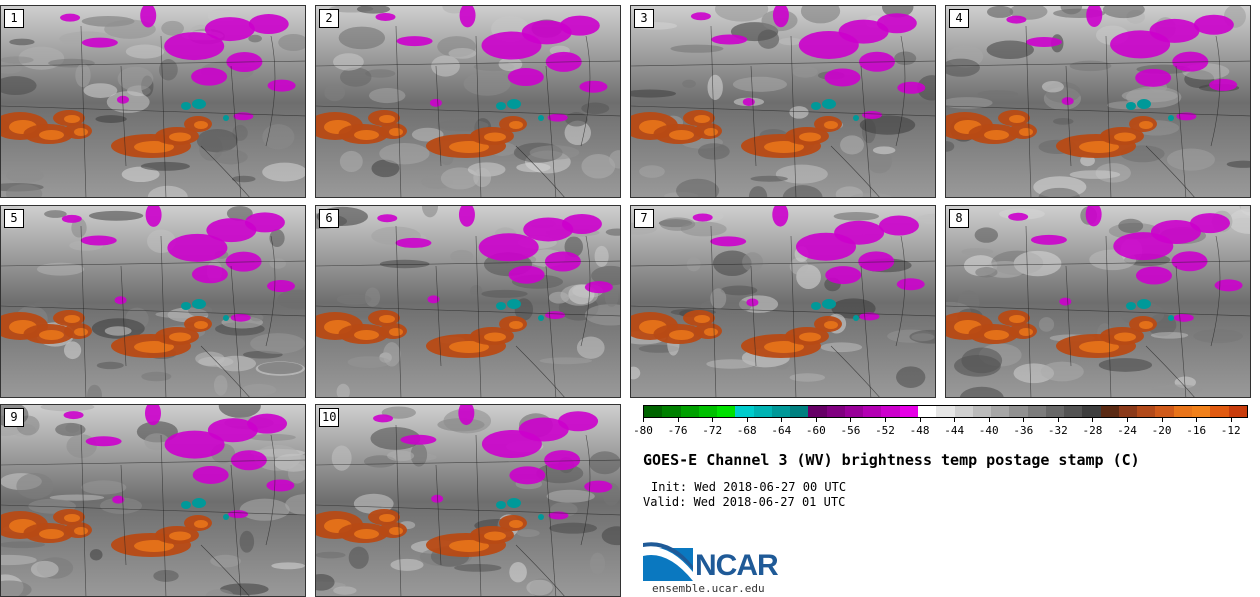  Describe the element at coordinates (643, 430) in the screenshot. I see `colorbar-tick-label: -80` at that location.